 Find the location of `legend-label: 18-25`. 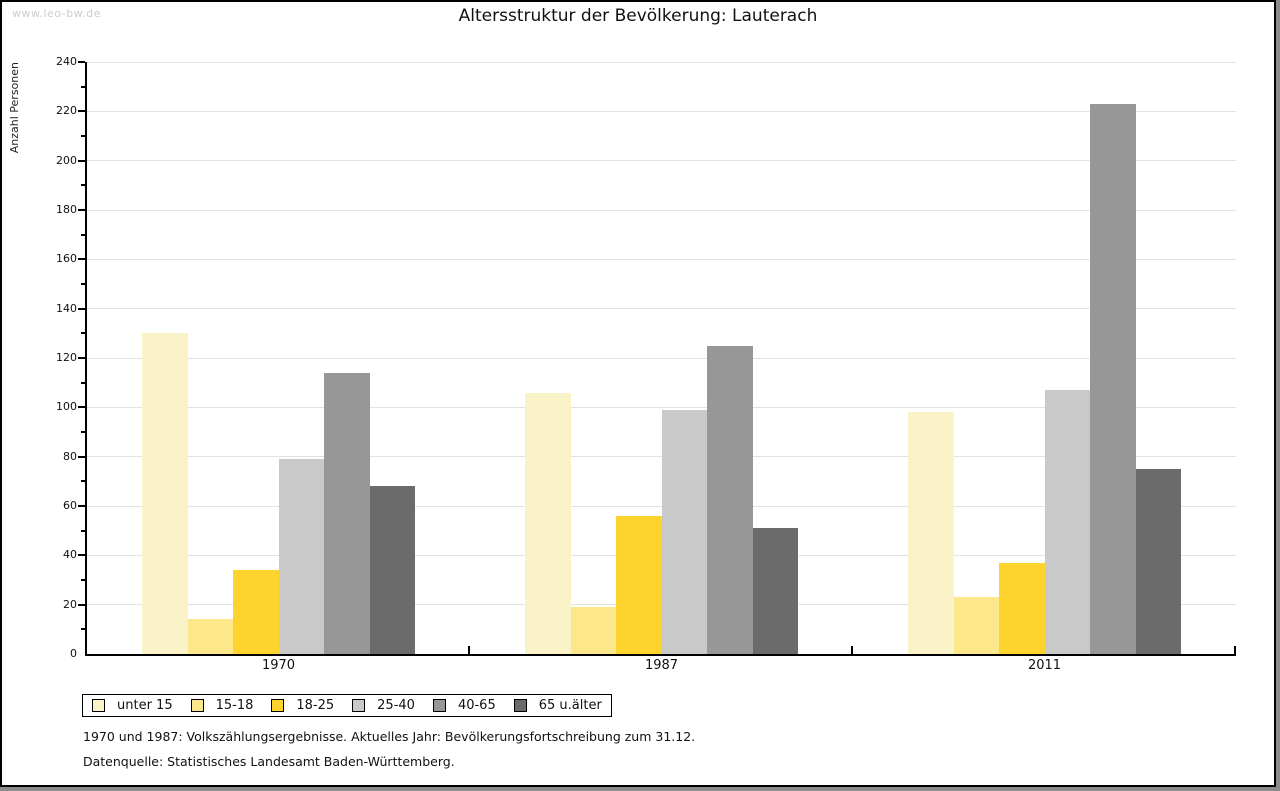

legend-label: 18-25 is located at coordinates (315, 705).